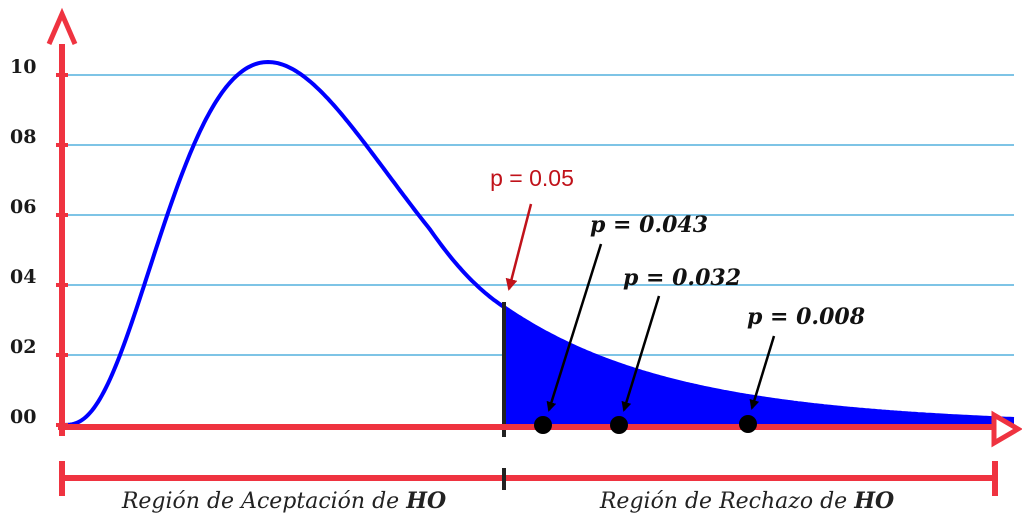  What do you see at coordinates (1006, 429) in the screenshot?
I see `x-axis-arrow-icon` at bounding box center [1006, 429].